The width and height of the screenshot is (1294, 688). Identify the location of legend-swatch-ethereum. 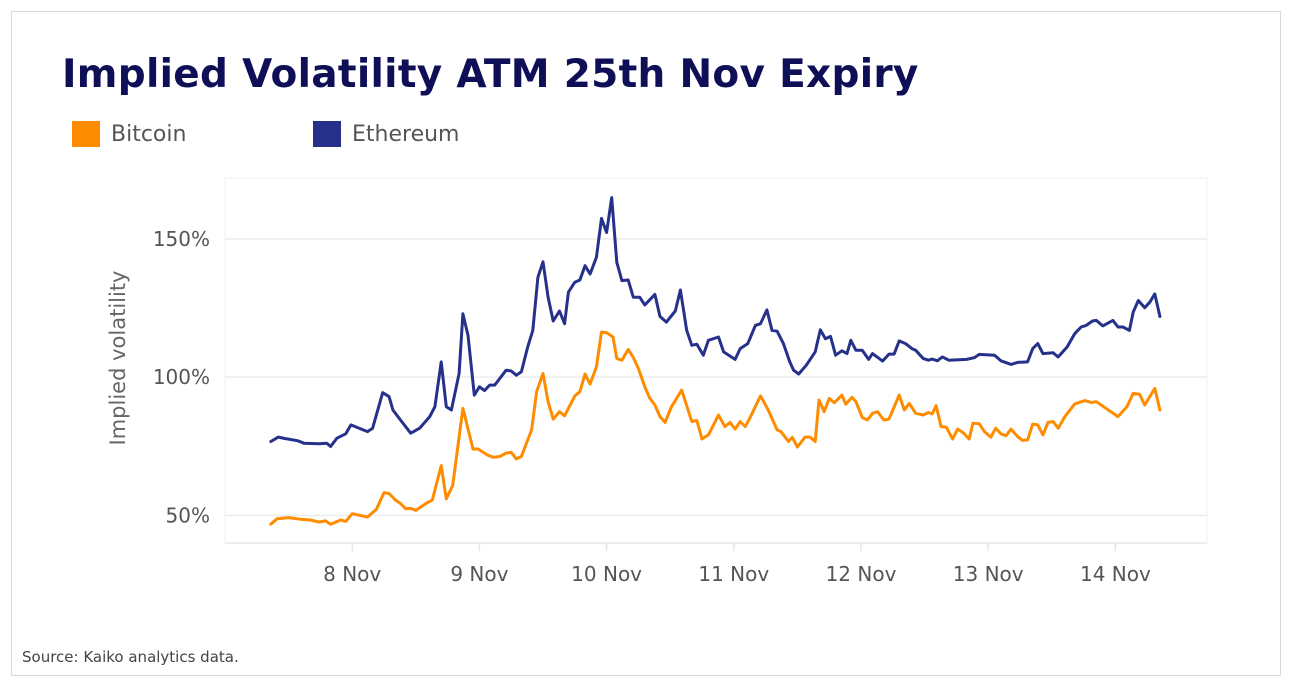
(327, 134).